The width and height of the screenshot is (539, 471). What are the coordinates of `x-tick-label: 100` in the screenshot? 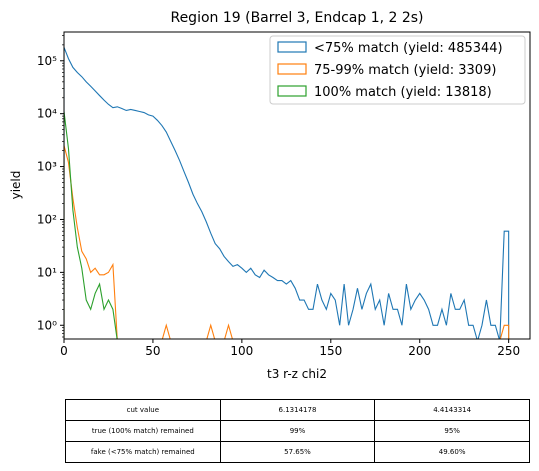 It's located at (241, 351).